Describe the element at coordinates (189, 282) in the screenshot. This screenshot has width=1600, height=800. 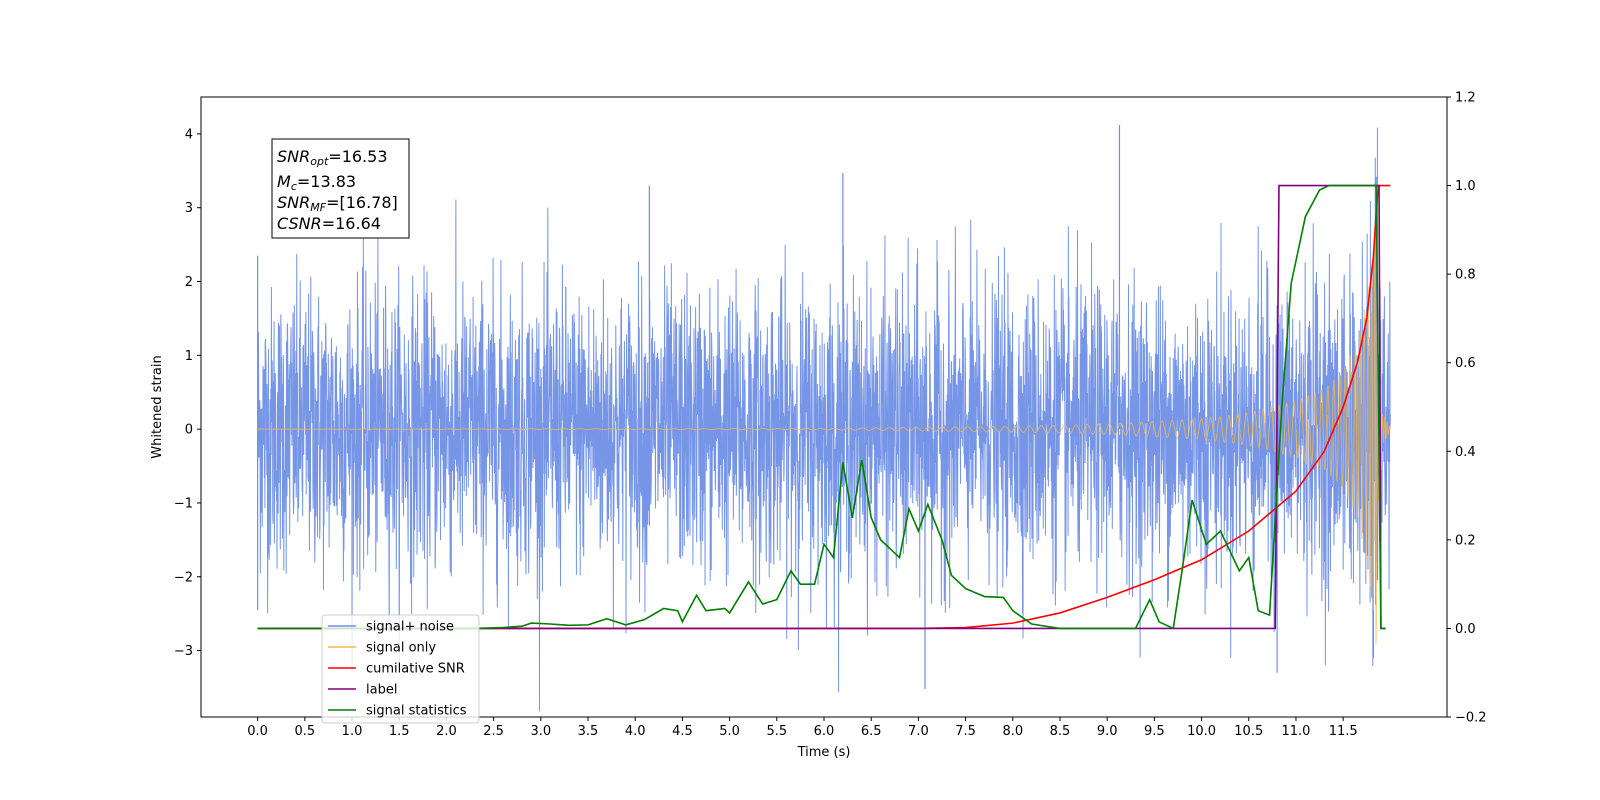
I see `y-tick-label-left: 2` at that location.